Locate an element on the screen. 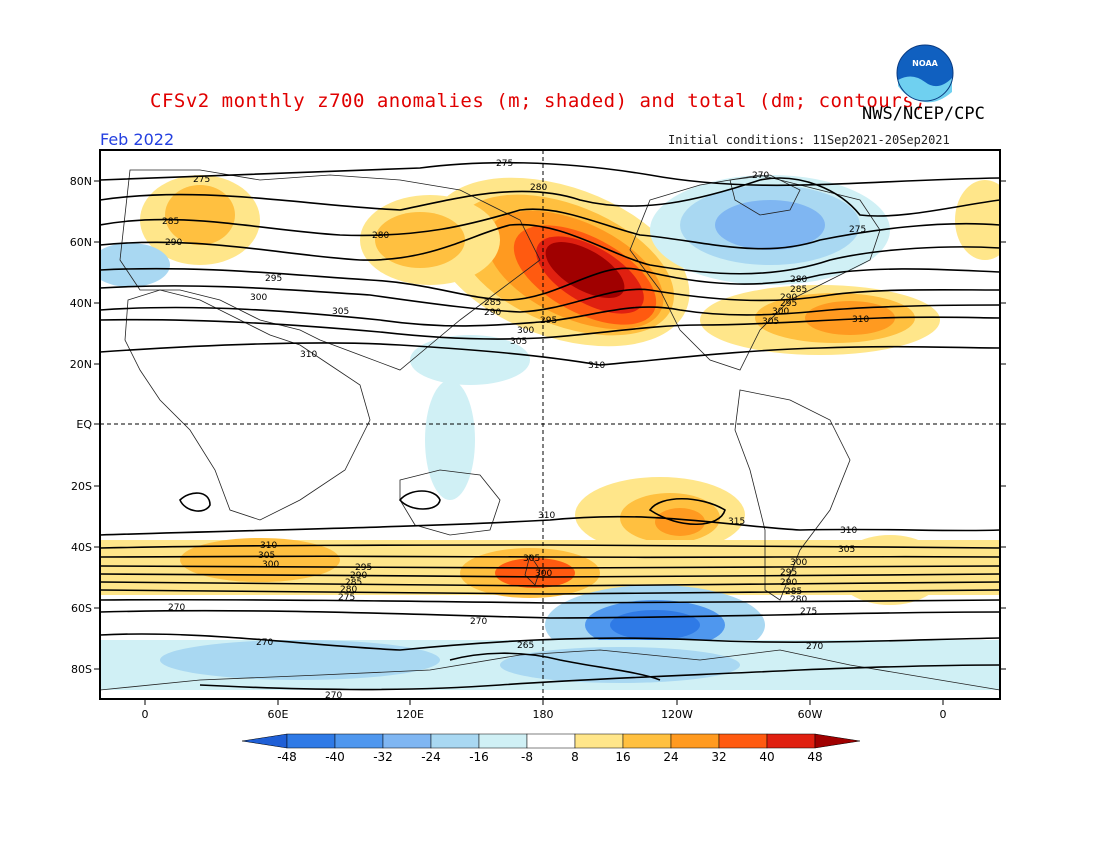 This screenshot has height=850, width=1100. colorbar-tick-label: -32 is located at coordinates (383, 757).